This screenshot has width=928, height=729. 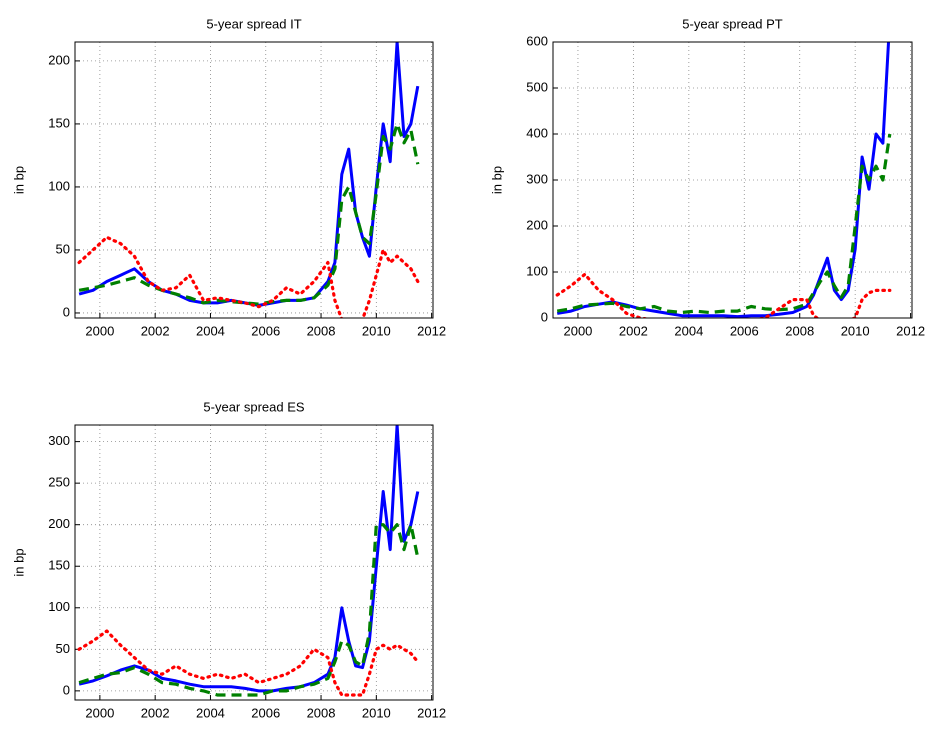 What do you see at coordinates (253, 406) in the screenshot?
I see `chart-title: 5-year spread ES` at bounding box center [253, 406].